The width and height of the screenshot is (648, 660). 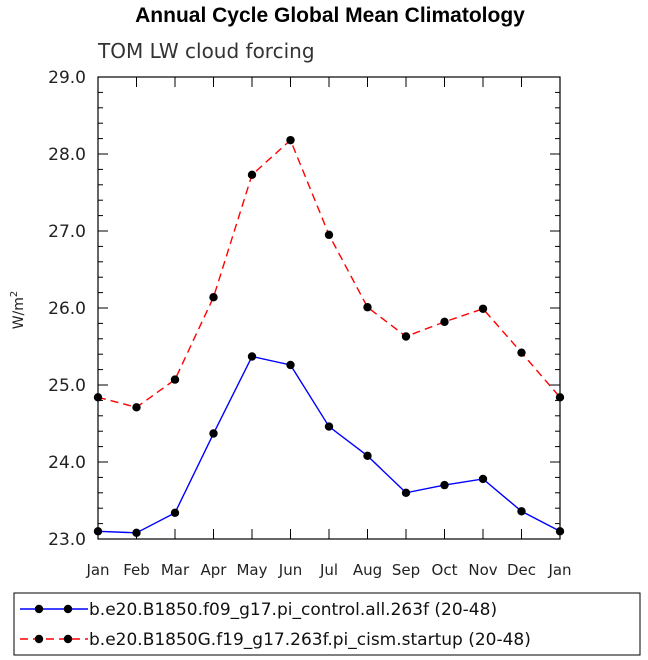 What do you see at coordinates (175, 570) in the screenshot?
I see `x-tick-label: Mar` at bounding box center [175, 570].